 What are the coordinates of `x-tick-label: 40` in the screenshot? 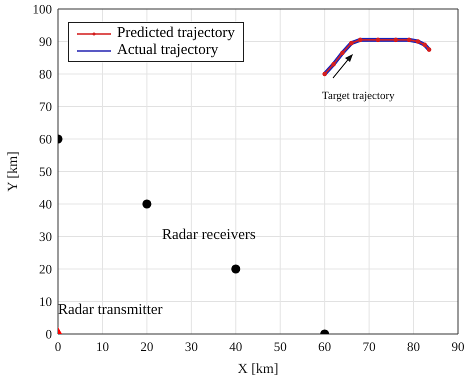 It's located at (235, 346).